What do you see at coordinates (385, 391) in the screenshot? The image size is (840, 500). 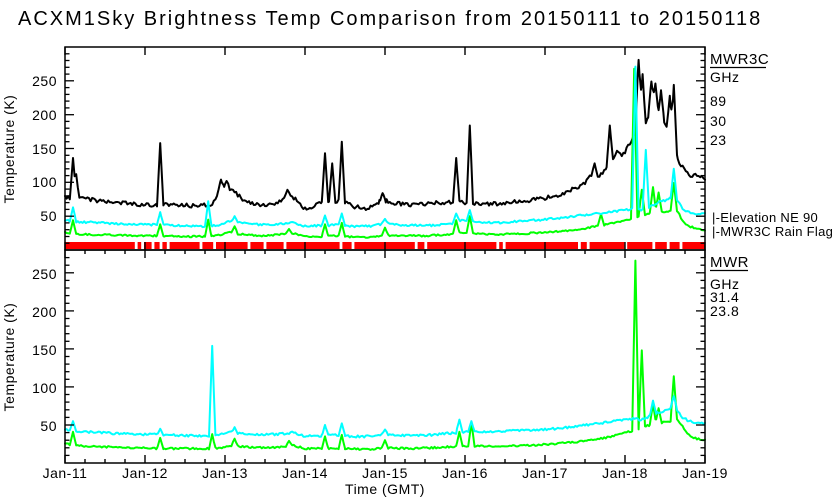 I see `series-23.8-line` at bounding box center [385, 391].